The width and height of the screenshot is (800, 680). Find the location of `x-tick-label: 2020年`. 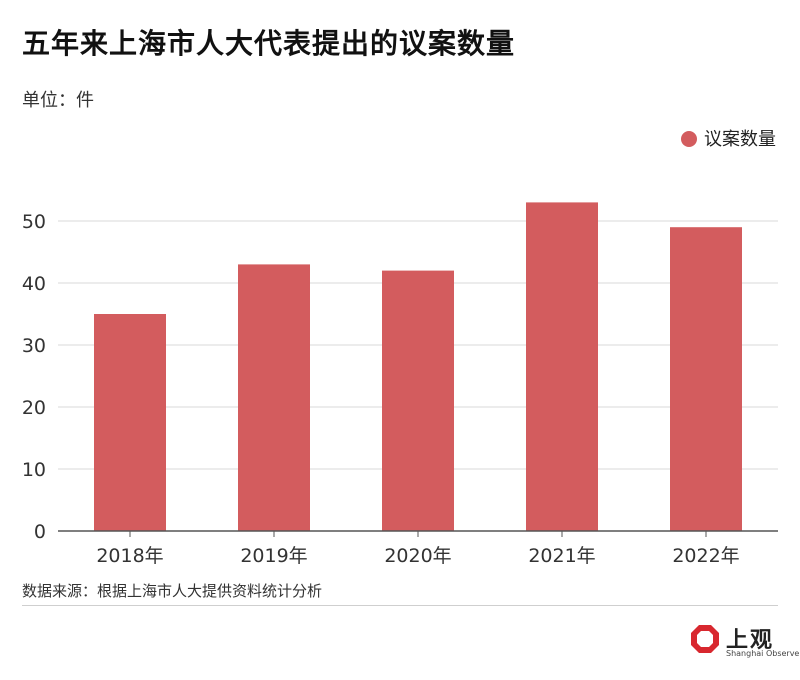

x-tick-label: 2020年 is located at coordinates (417, 556).